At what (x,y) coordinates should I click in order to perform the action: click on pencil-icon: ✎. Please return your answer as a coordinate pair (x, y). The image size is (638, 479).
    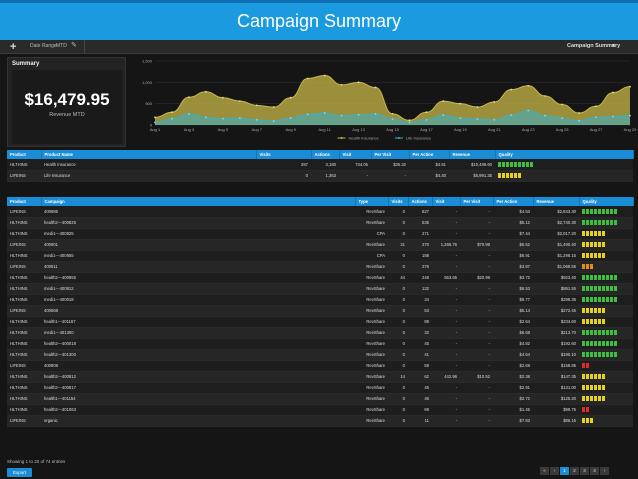
    Looking at the image, I should click on (74, 45).